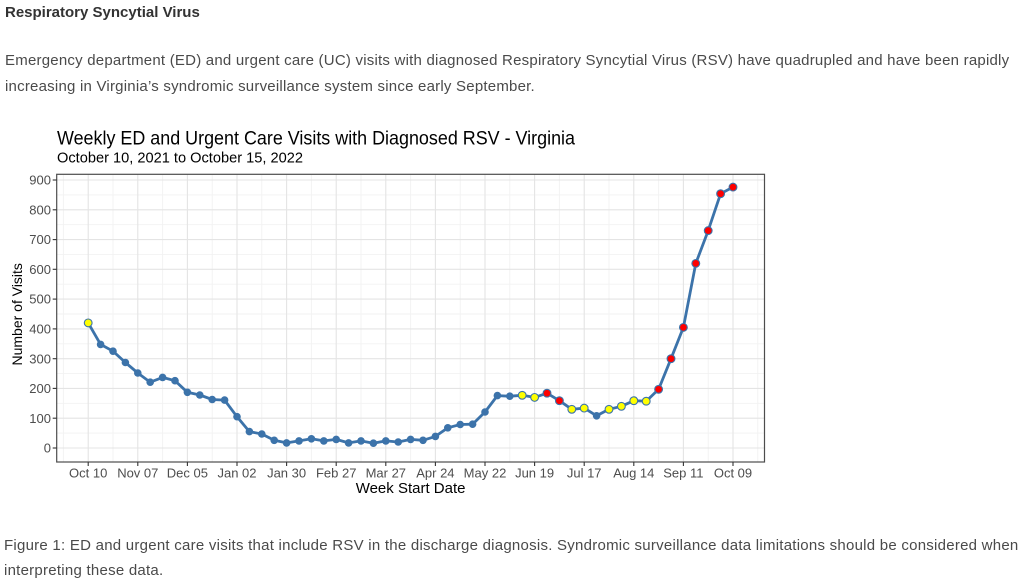 The height and width of the screenshot is (586, 1026). What do you see at coordinates (137, 473) in the screenshot?
I see `svg-text: Nov 07` at bounding box center [137, 473].